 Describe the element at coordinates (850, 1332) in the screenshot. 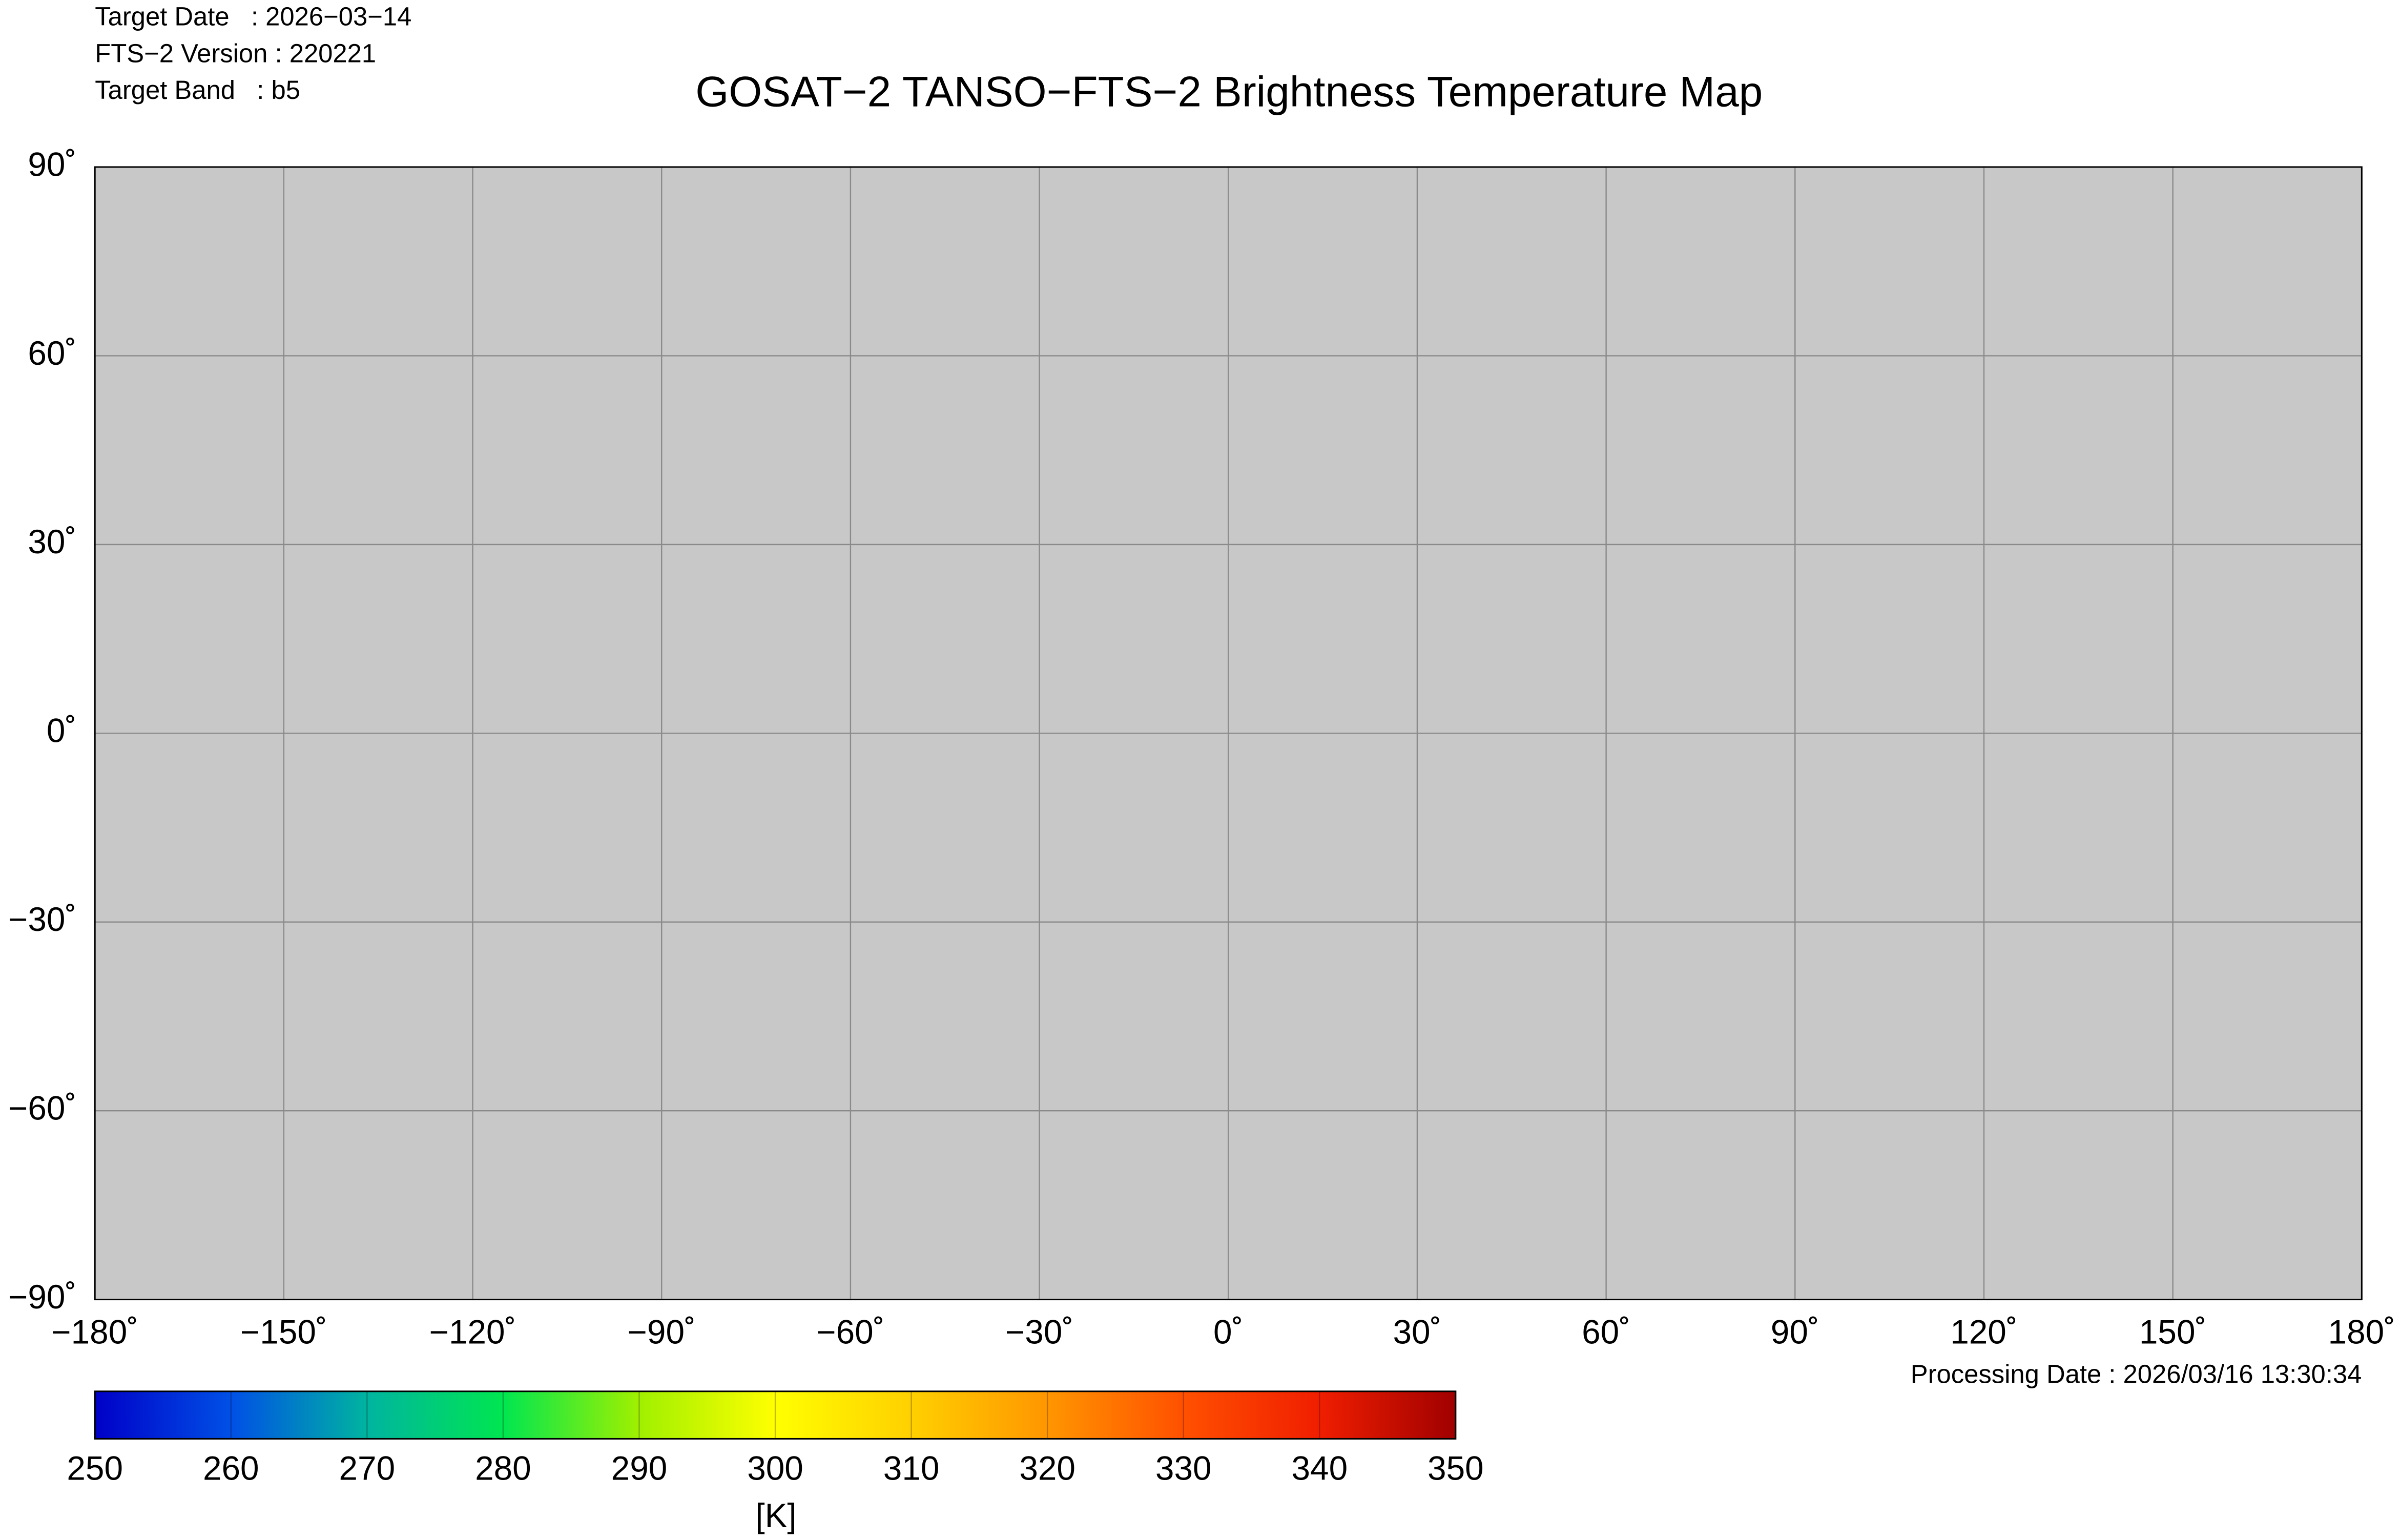

I see `x-tick-label: −60˚` at that location.